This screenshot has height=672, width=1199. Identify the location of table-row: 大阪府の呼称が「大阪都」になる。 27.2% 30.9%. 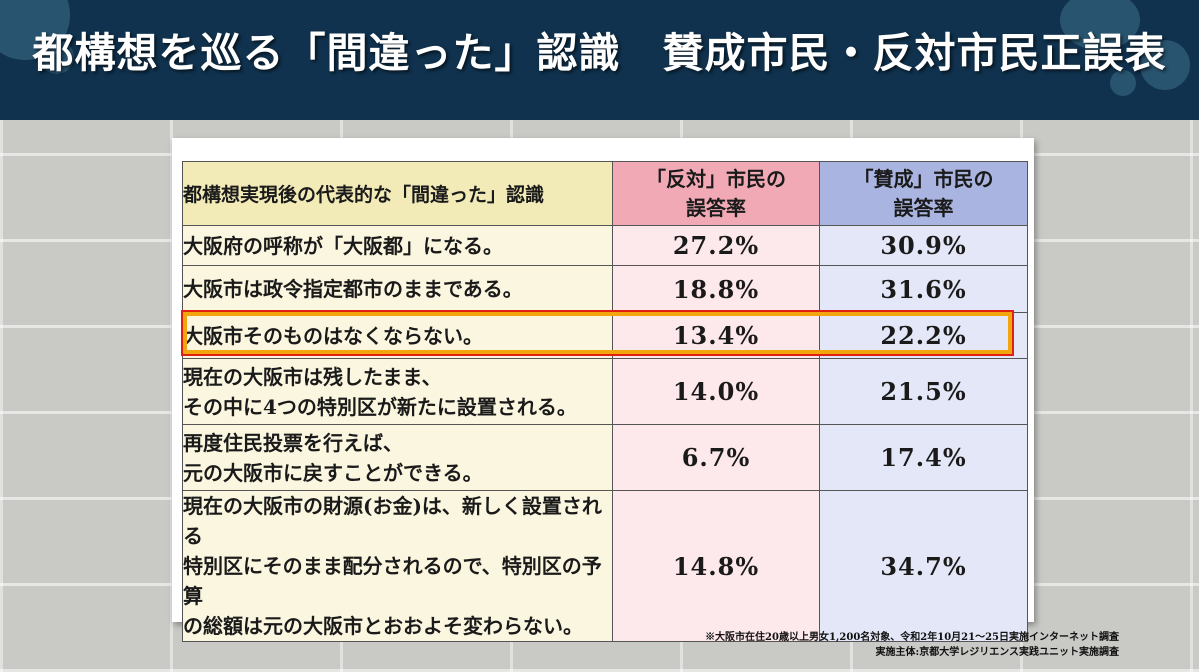
(605, 245).